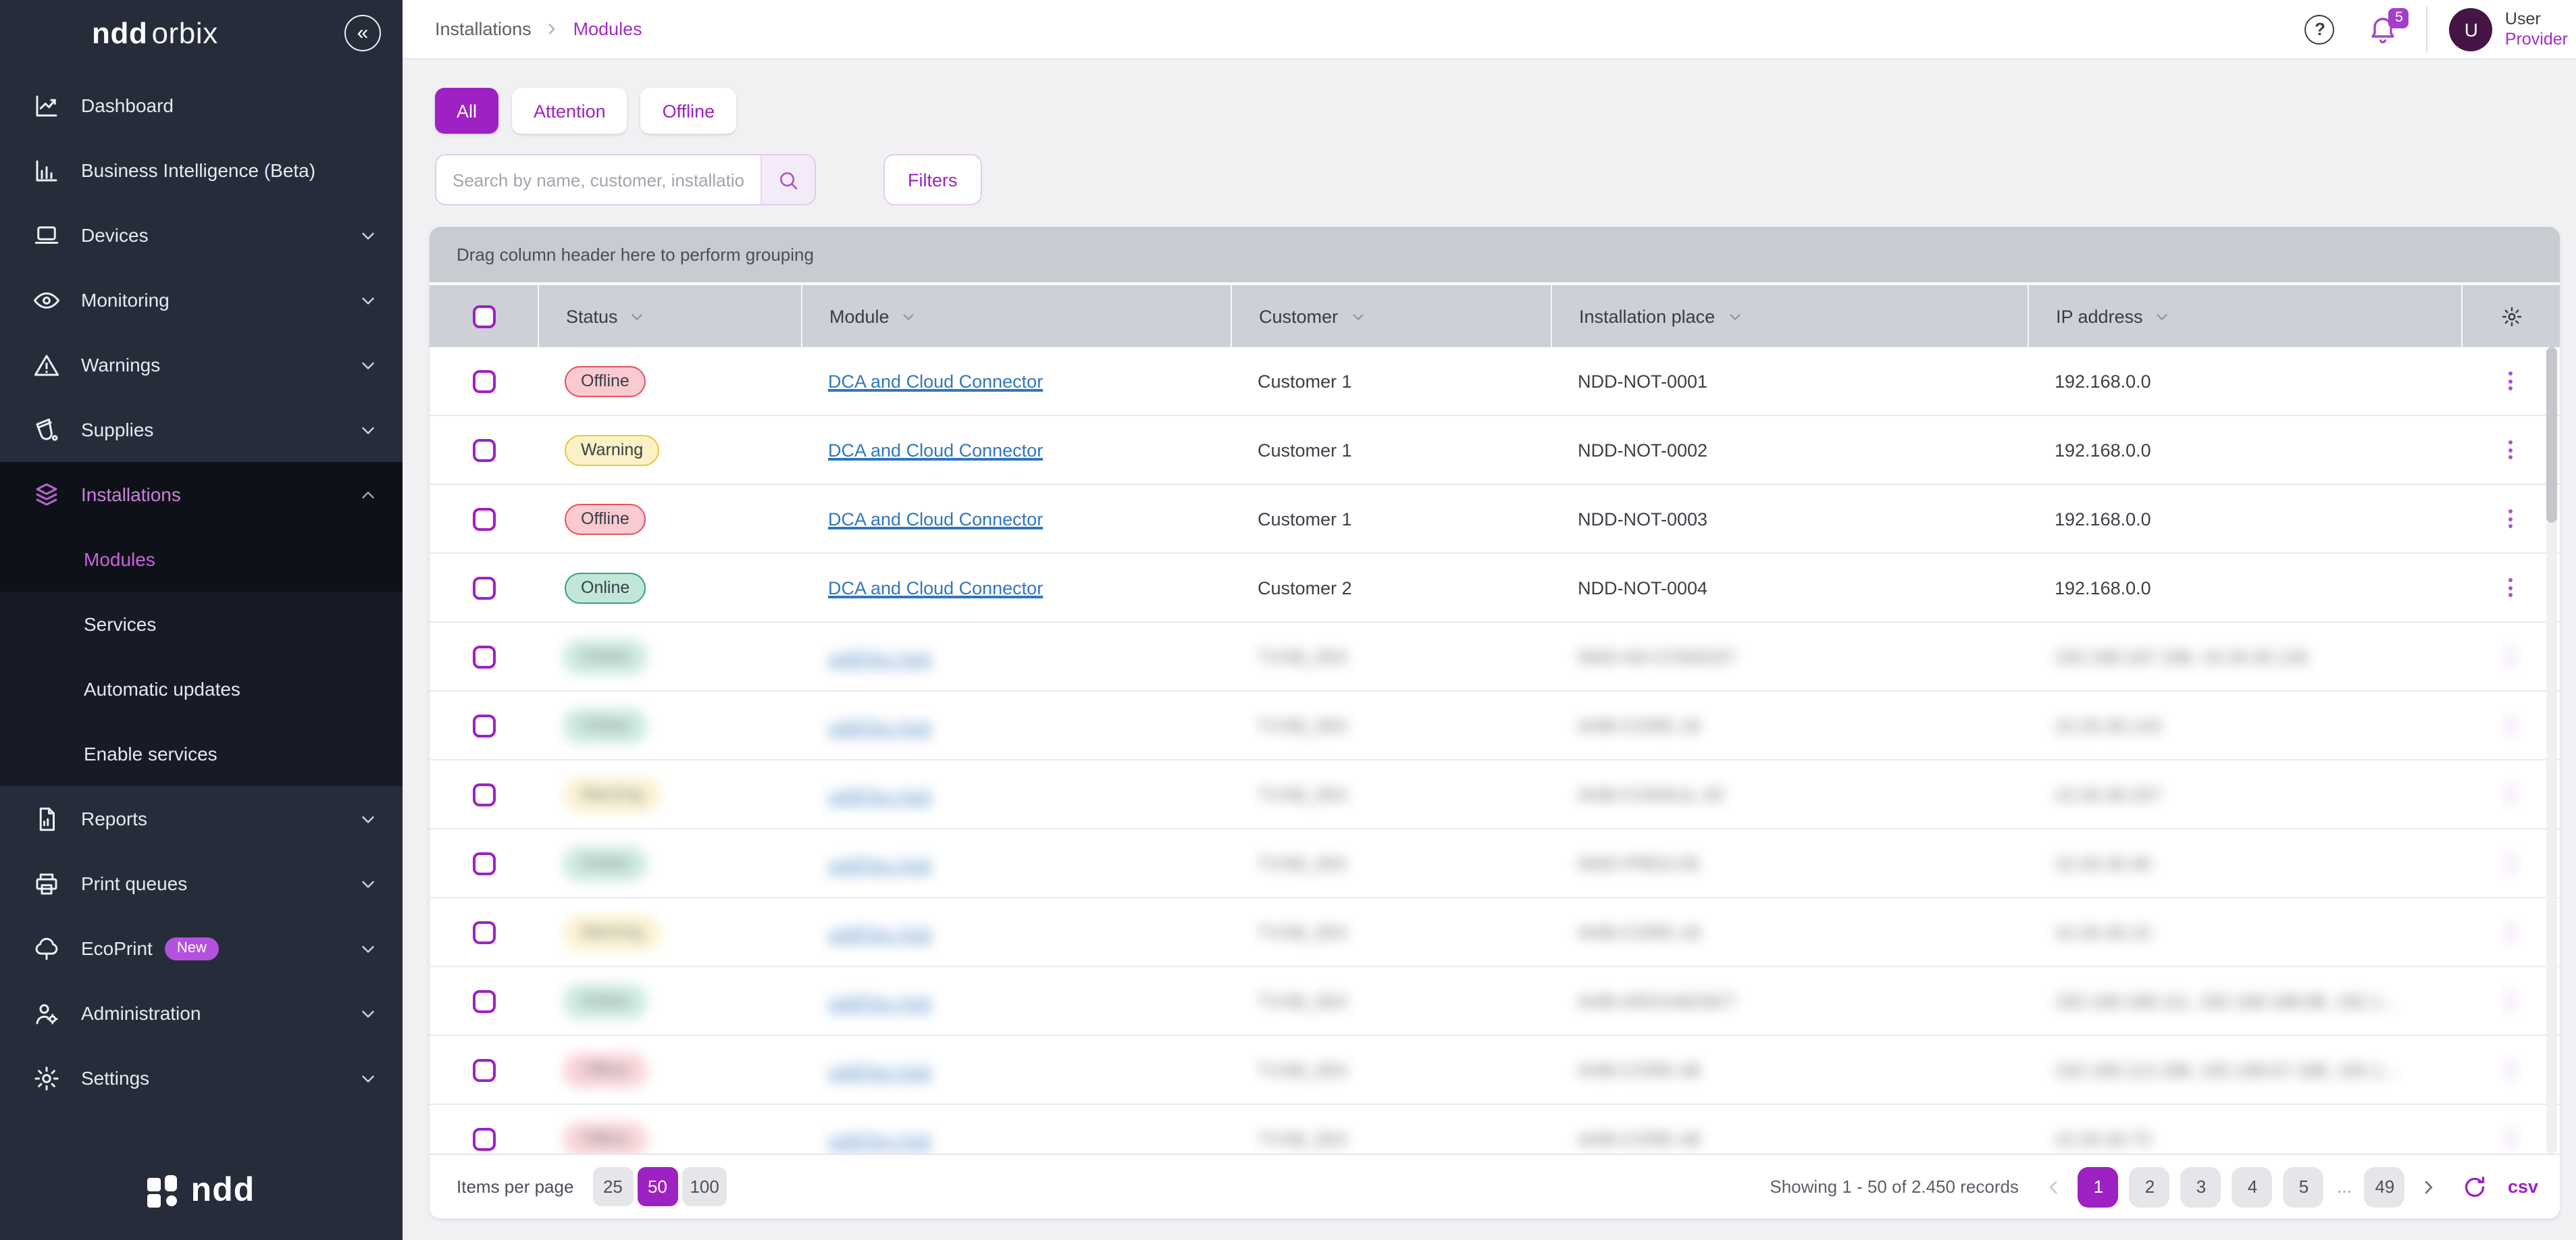 The height and width of the screenshot is (1240, 2576). Describe the element at coordinates (201, 688) in the screenshot. I see `sidebar-item-automatic-updates: Automatic updates` at that location.